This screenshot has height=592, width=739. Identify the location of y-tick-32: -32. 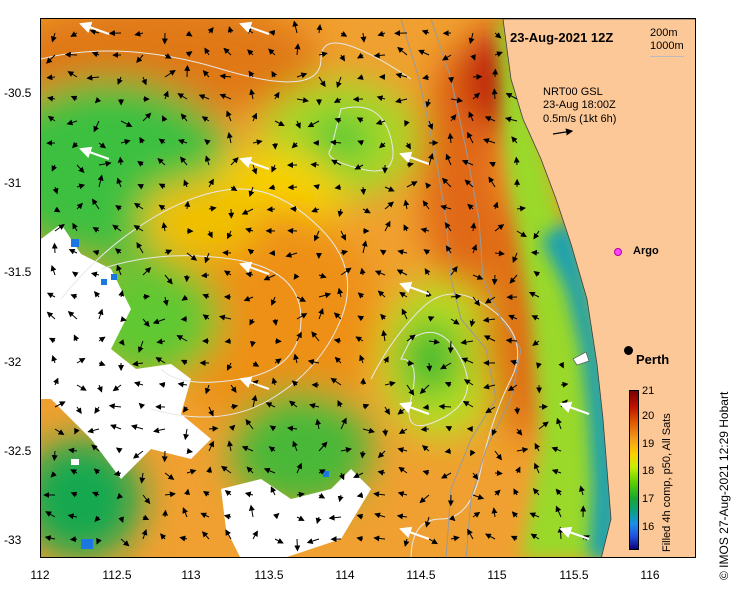
(13, 362).